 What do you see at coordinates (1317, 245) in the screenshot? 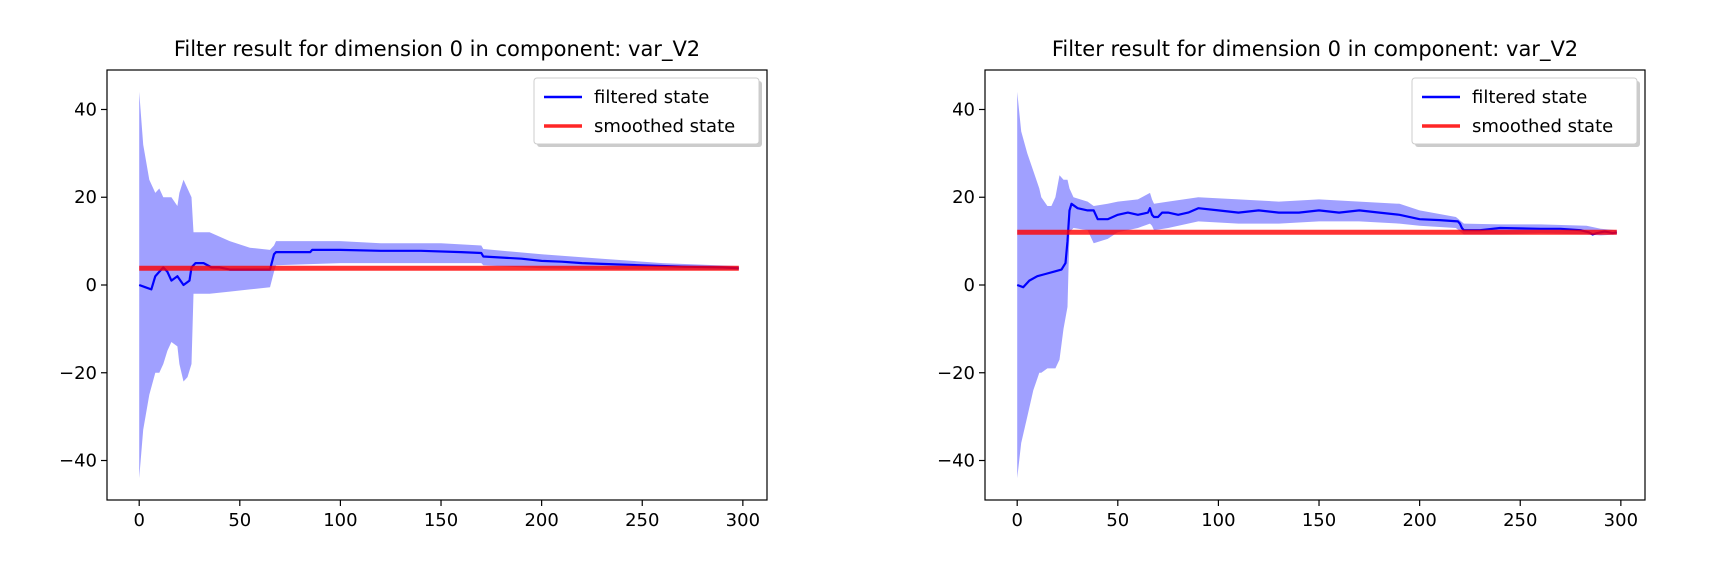
I see `series-line-filtered-state` at bounding box center [1317, 245].